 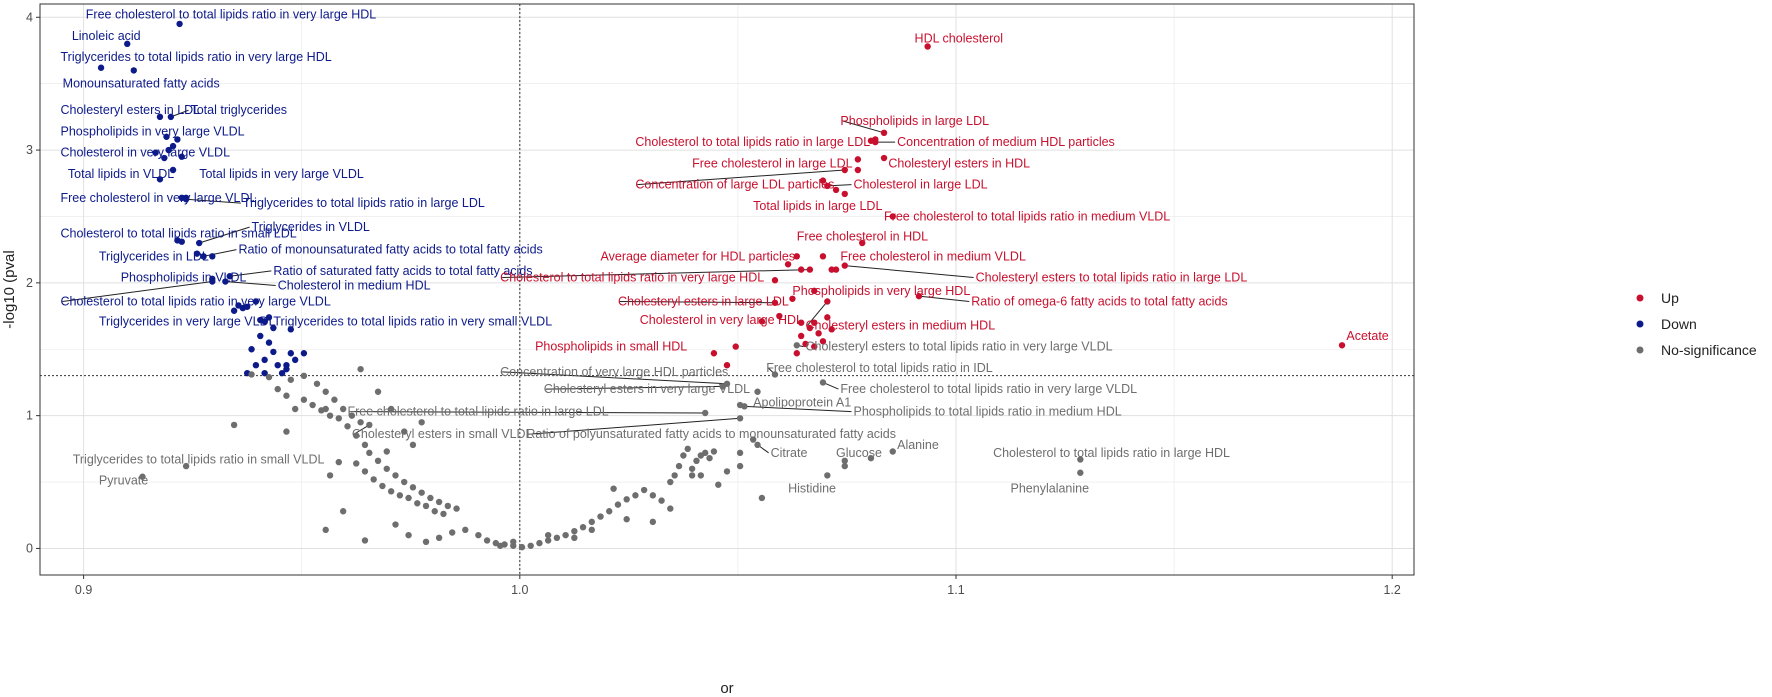 What do you see at coordinates (1679, 324) in the screenshot?
I see `legend-label: Down` at bounding box center [1679, 324].